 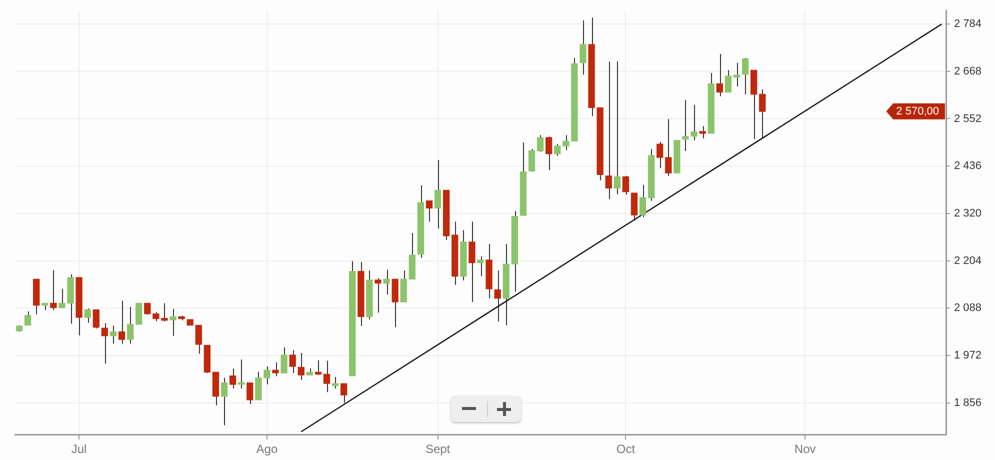 I want to click on y-tick-label: 2 668, so click(x=968, y=71).